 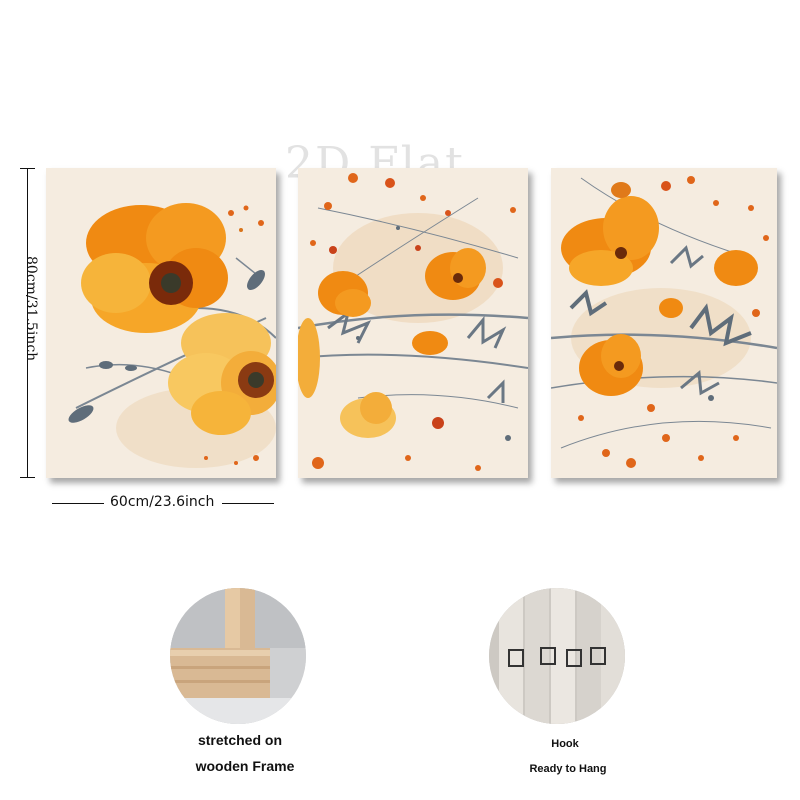 I want to click on frame-caption-line1: stretched on, so click(x=239, y=740).